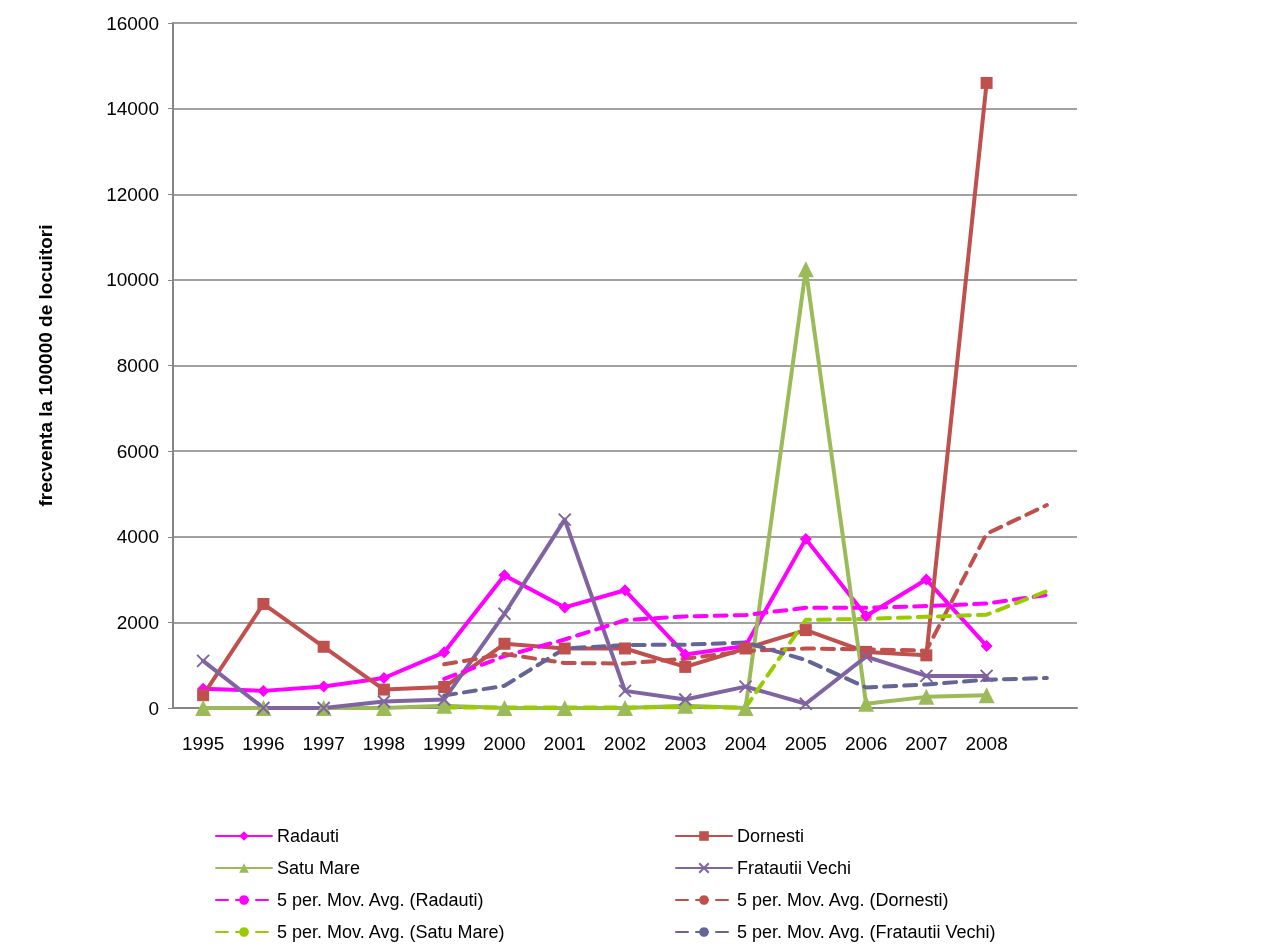 The image size is (1276, 951). I want to click on legend-label: Fratautii Vechi, so click(794, 868).